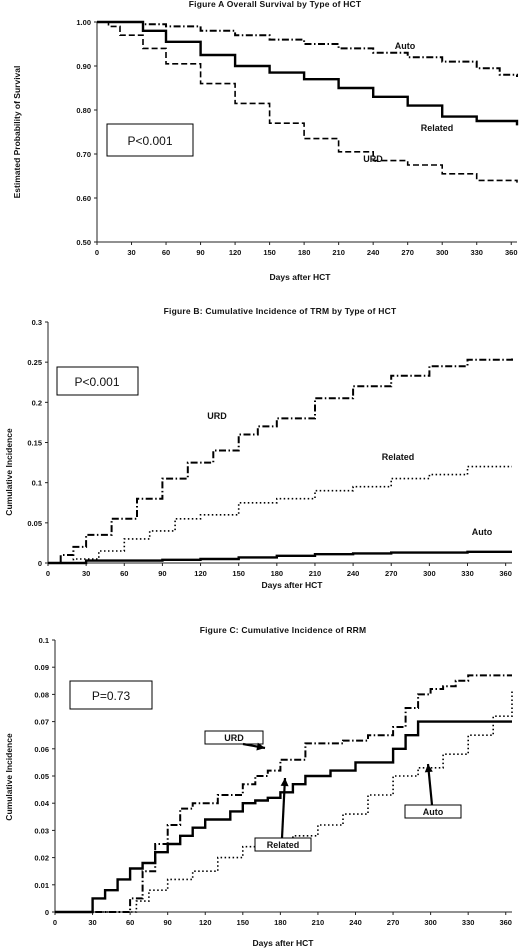 This screenshot has height=952, width=520. I want to click on y-tick-label: 0.70, so click(83, 154).